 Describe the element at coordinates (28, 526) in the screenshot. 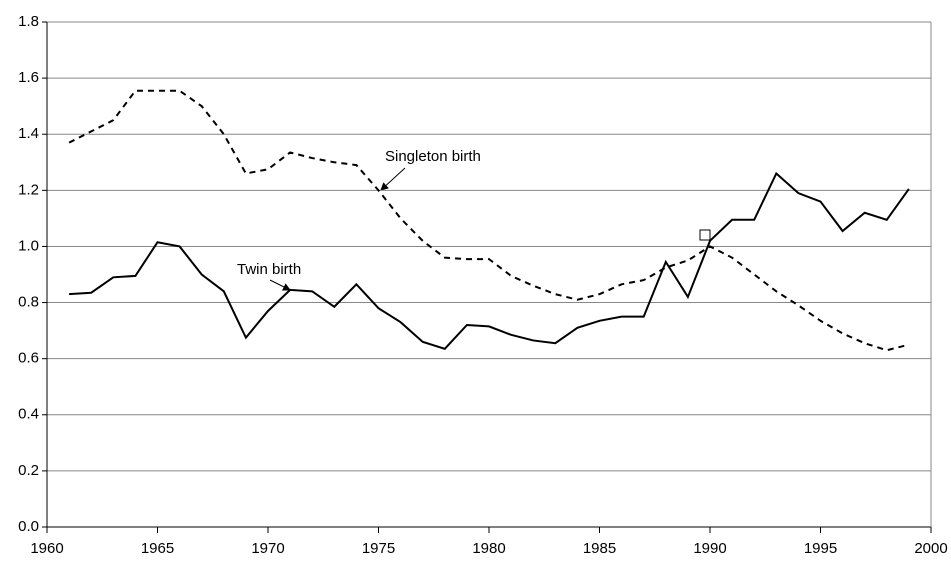

I see `y-tick-label: 0.0` at that location.